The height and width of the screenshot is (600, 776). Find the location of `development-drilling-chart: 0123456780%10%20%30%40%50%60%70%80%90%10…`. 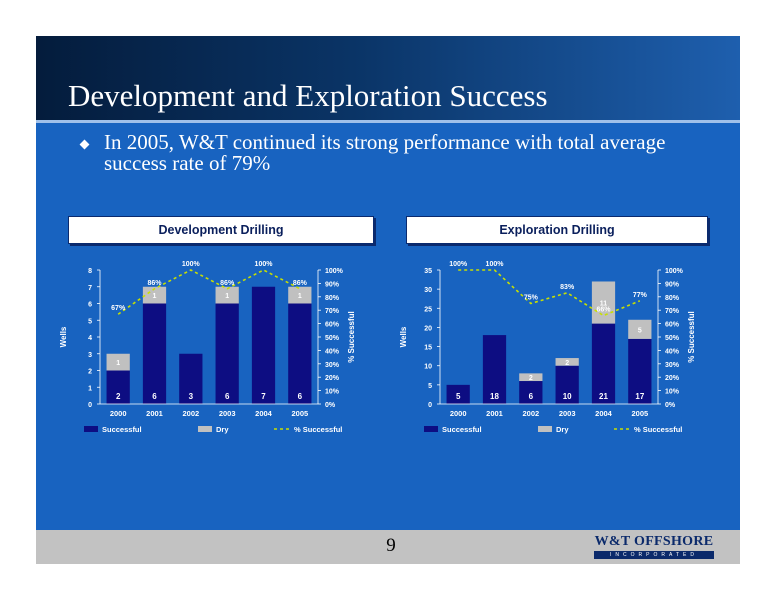

development-drilling-chart: 0123456780%10%20%30%40%50%60%70%80%90%10… is located at coordinates (207, 347).